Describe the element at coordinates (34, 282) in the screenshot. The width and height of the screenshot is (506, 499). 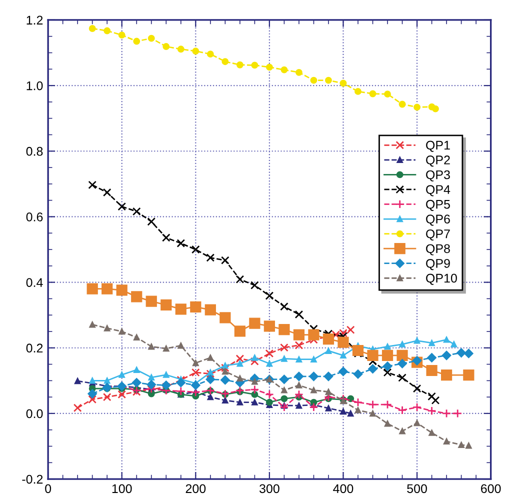
I see `y-tick-label: 0.4` at that location.